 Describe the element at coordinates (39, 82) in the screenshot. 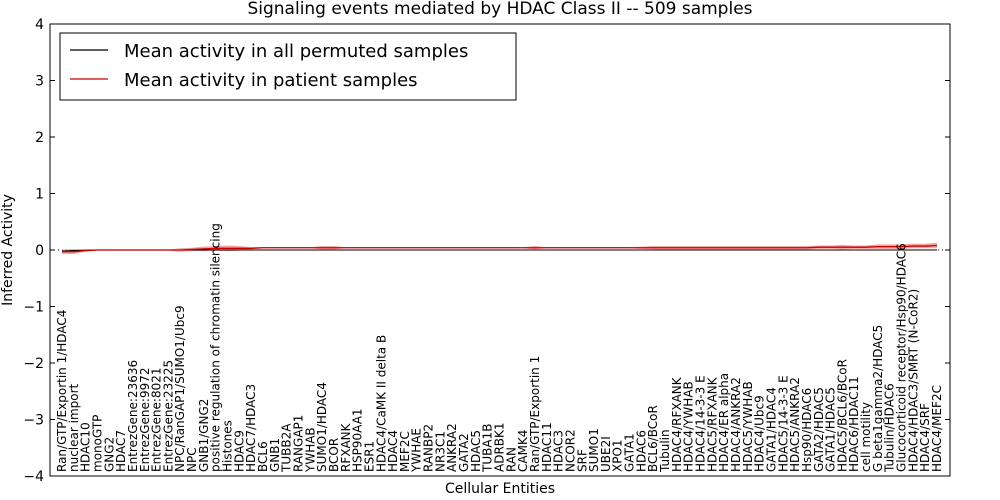

I see `y-tick-label: 3` at that location.